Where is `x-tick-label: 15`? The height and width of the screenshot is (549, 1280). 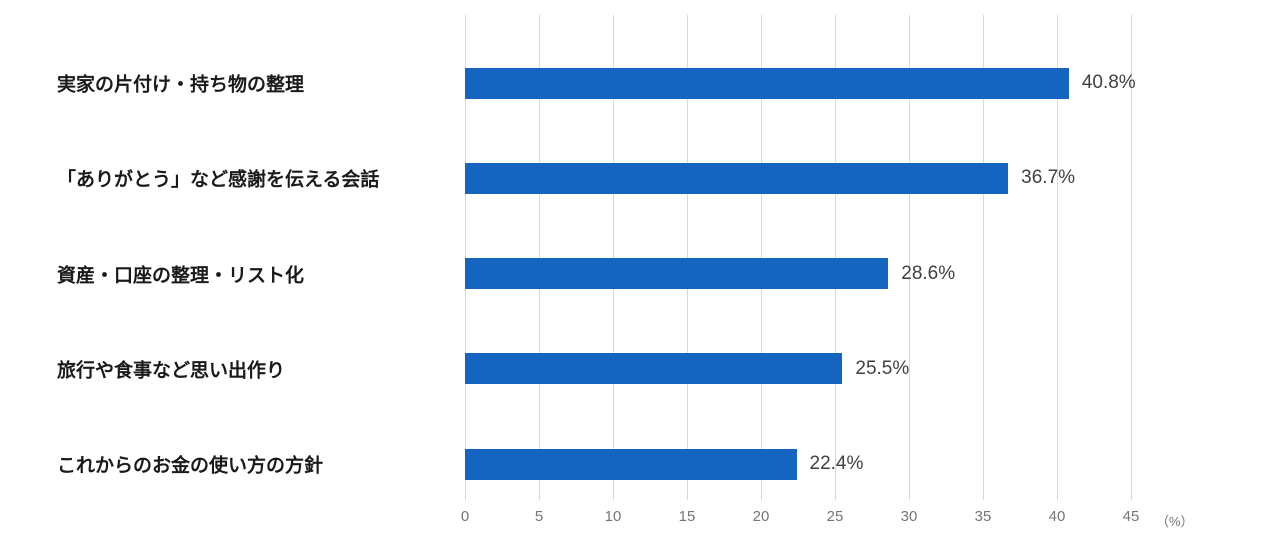
x-tick-label: 15 is located at coordinates (687, 516).